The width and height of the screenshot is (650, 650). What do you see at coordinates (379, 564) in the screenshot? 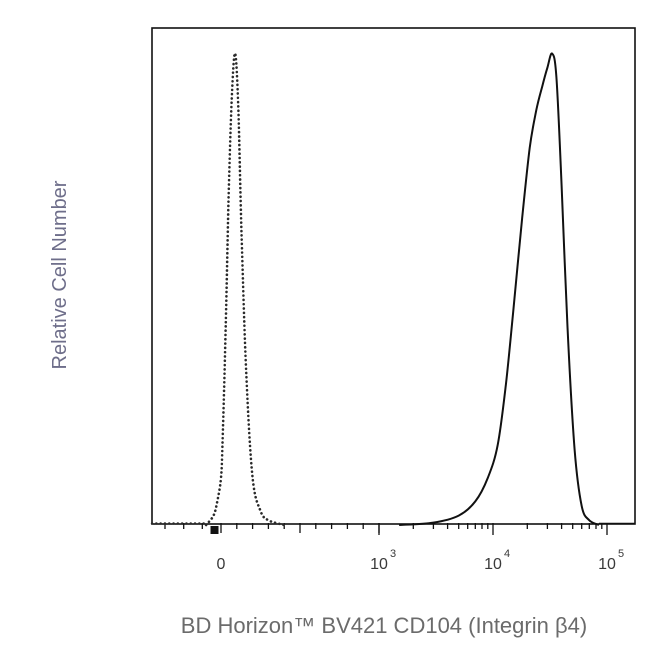
I see `x-tick-label-1: 10` at bounding box center [379, 564].